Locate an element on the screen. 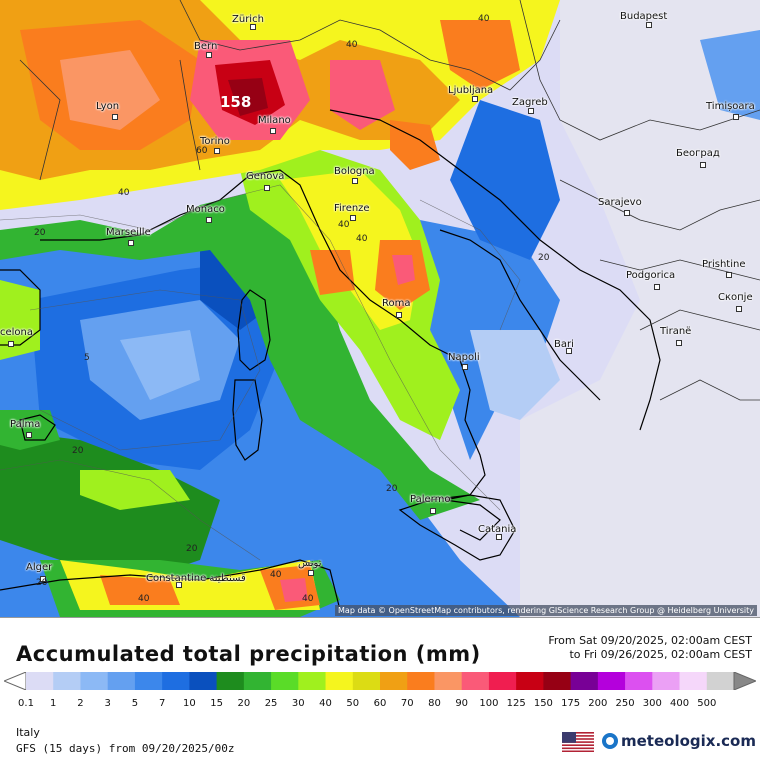 The height and width of the screenshot is (761, 760). city-label-firenze: Firenze is located at coordinates (352, 208).